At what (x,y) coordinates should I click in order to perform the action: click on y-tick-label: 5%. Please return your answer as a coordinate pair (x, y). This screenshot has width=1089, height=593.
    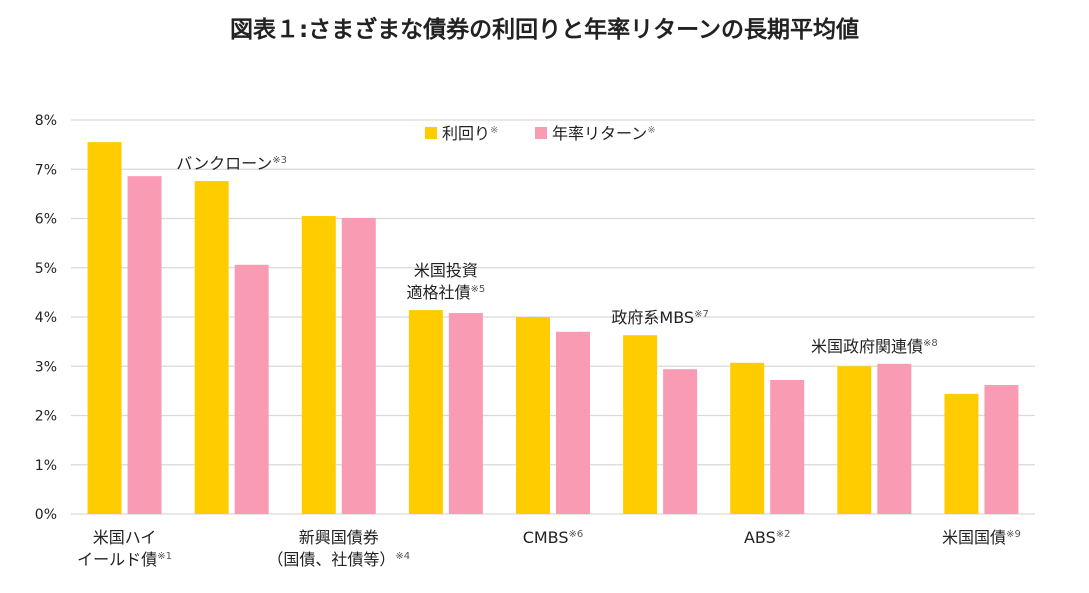
    Looking at the image, I should click on (46, 269).